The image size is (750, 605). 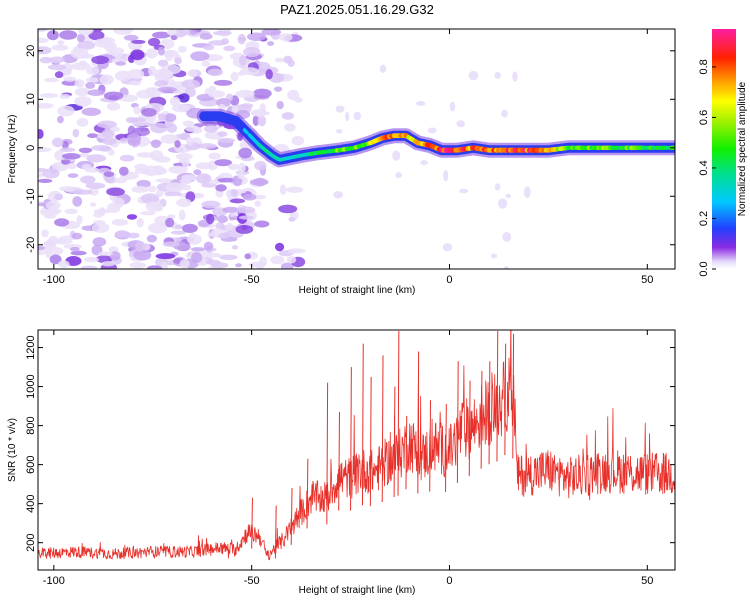 I want to click on snr-y-tick-label: 1000, so click(x=31, y=386).